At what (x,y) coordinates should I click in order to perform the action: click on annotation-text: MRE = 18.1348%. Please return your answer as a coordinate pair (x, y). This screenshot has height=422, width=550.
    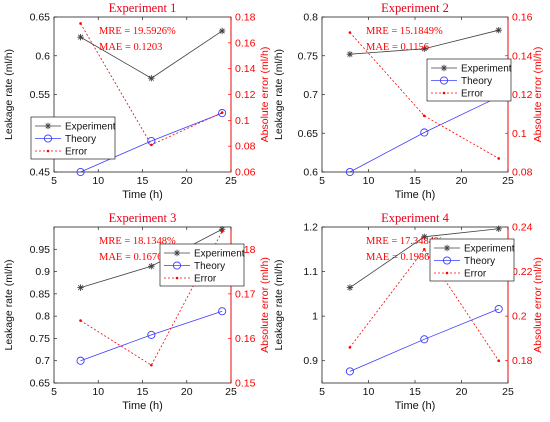
    Looking at the image, I should click on (137, 241).